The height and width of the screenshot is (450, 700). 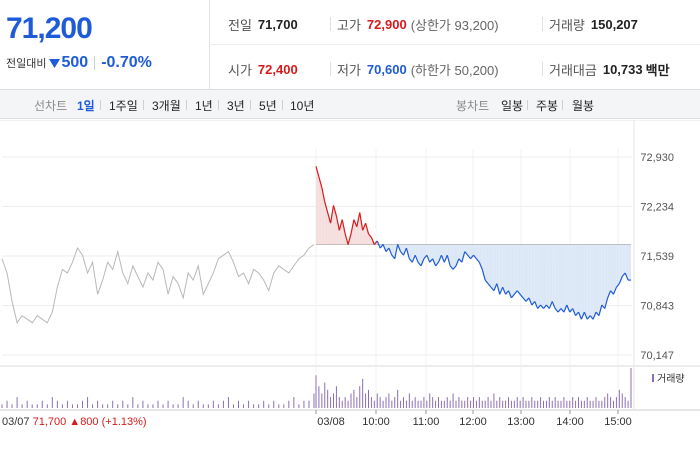 What do you see at coordinates (350, 104) in the screenshot?
I see `chart-toolbar: 선차트 1일 1주일 3개월 1년 3년 5년 10년 봉차트 일봉 주봉 월봉` at bounding box center [350, 104].